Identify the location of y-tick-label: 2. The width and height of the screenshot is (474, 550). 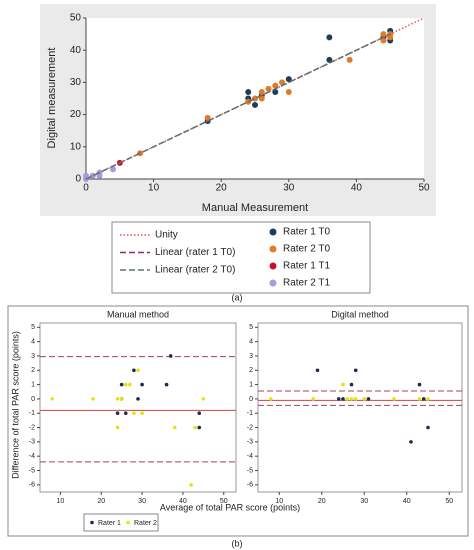
(251, 370).